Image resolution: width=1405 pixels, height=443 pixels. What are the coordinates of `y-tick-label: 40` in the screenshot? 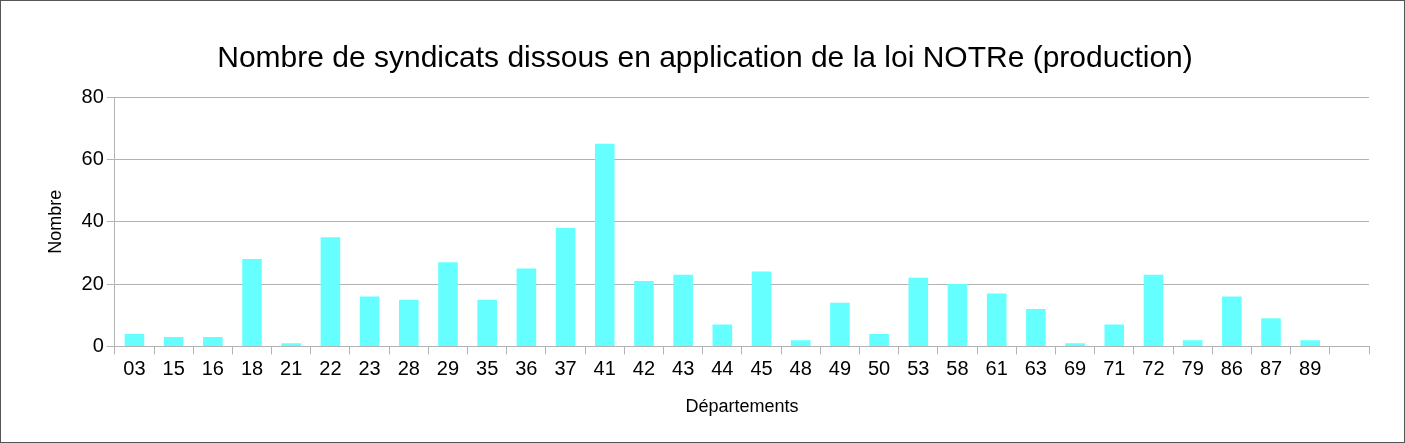 It's located at (92, 220).